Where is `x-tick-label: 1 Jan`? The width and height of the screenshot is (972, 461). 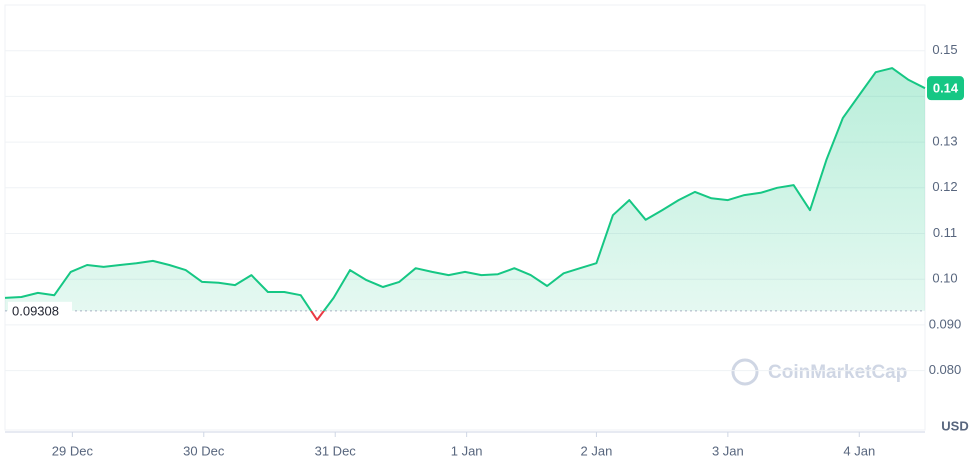
x-tick-label: 1 Jan is located at coordinates (467, 450).